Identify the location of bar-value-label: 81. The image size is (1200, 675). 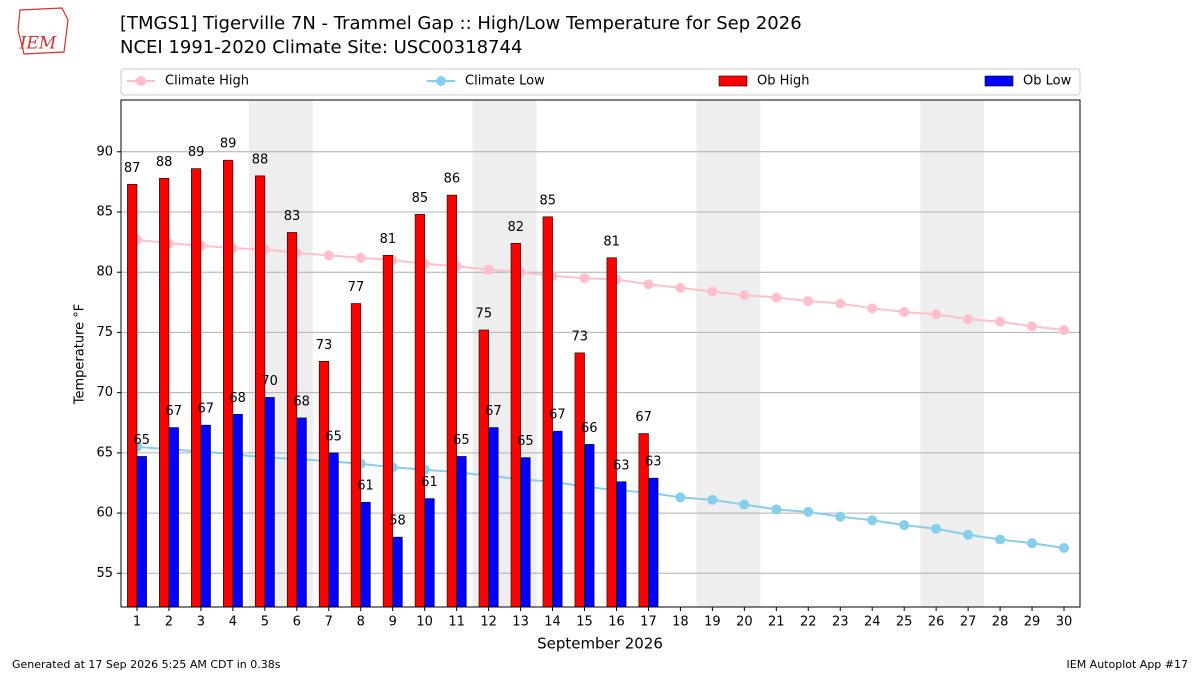
(611, 241).